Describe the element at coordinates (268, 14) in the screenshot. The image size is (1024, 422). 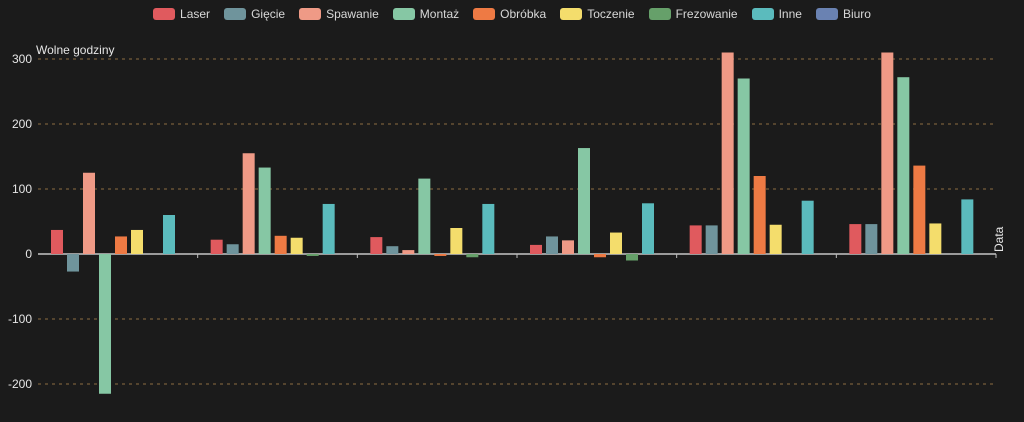
I see `legend-label: Gięcie` at that location.